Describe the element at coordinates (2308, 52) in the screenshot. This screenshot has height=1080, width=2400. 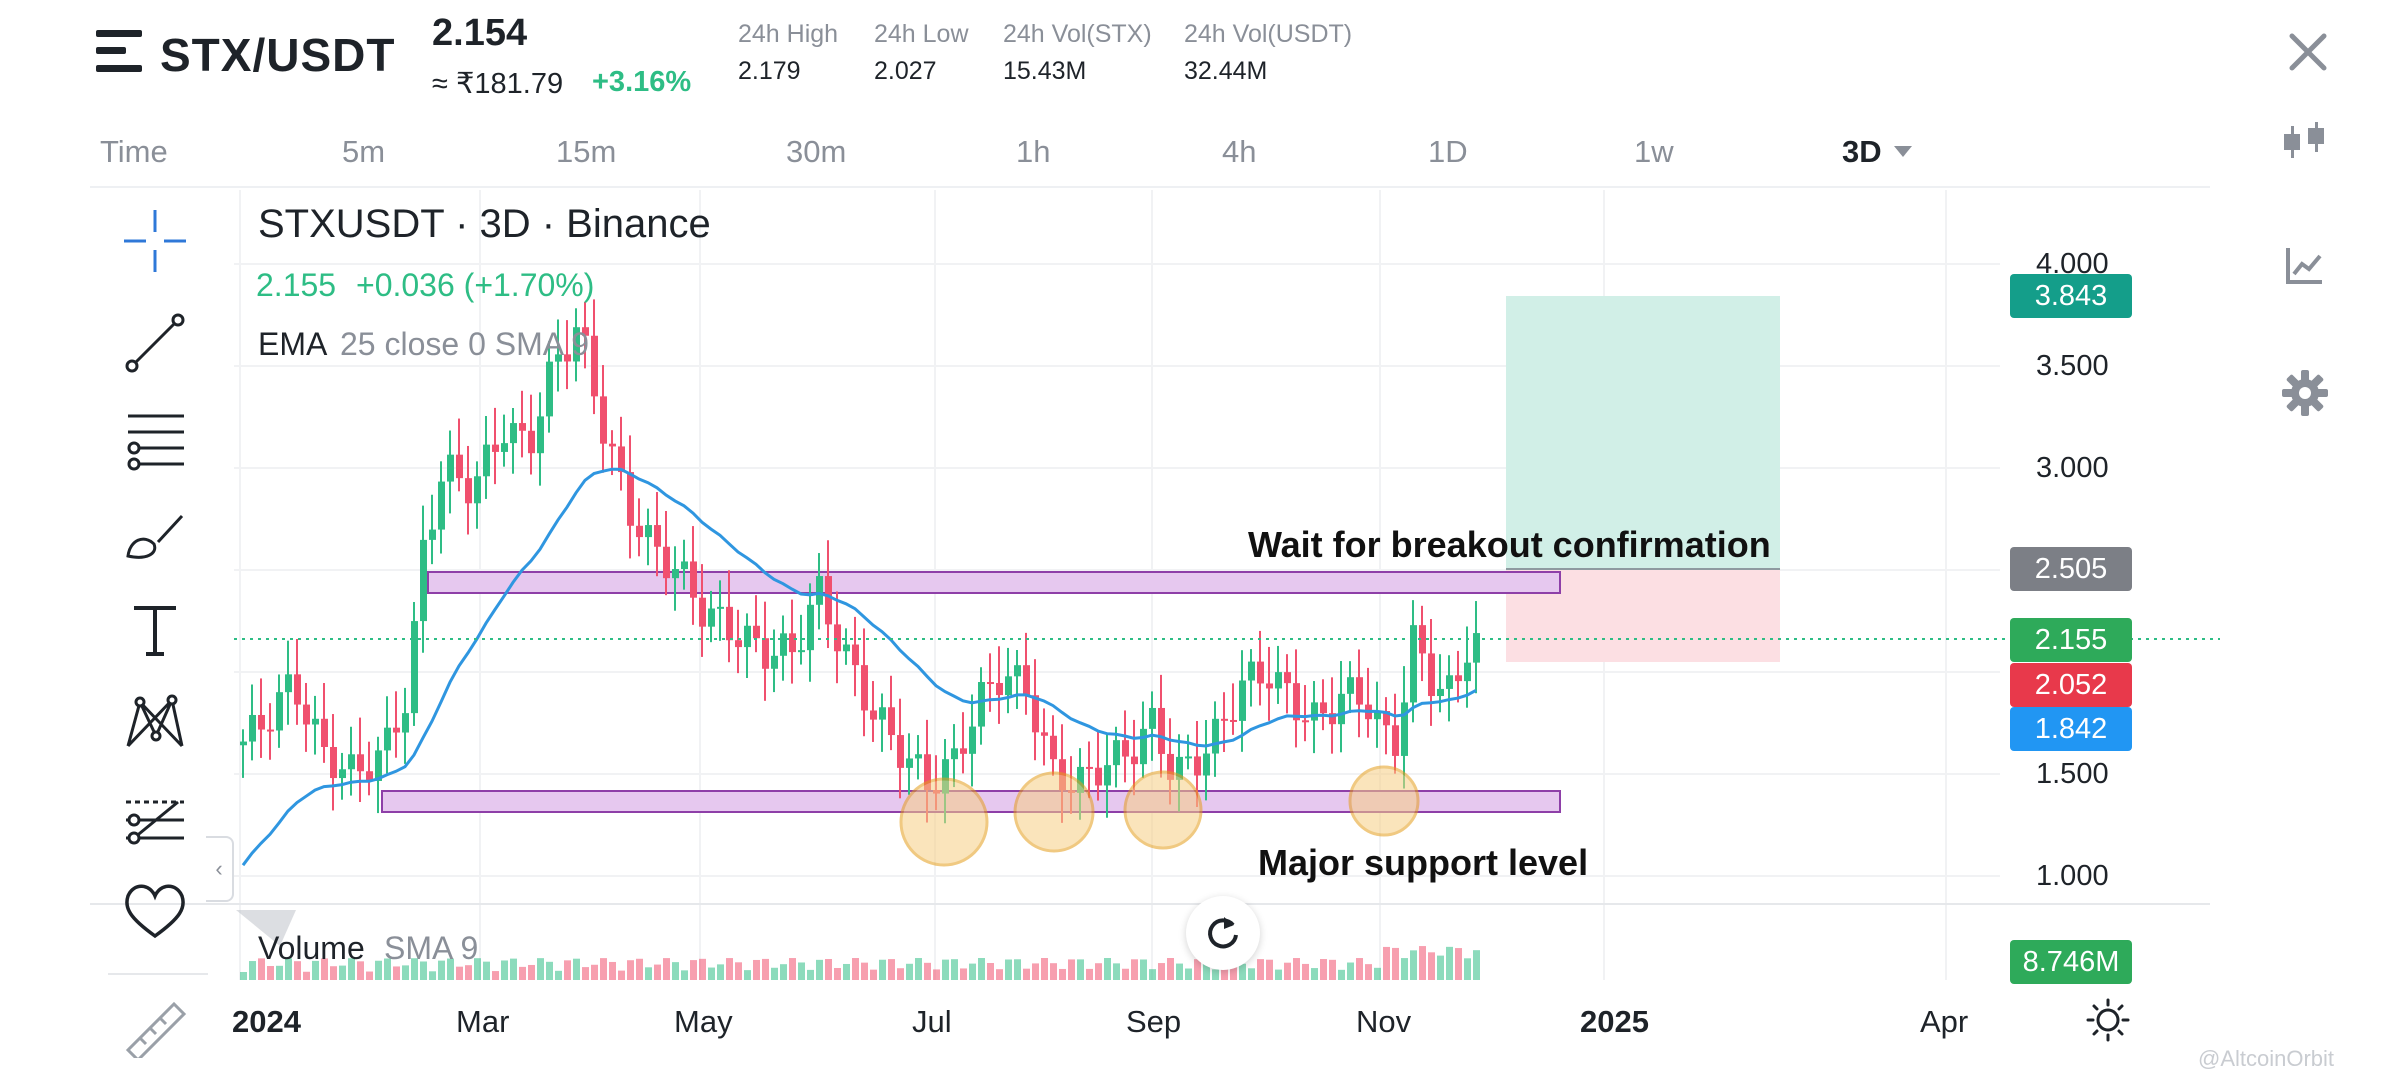
I see `close-icon` at that location.